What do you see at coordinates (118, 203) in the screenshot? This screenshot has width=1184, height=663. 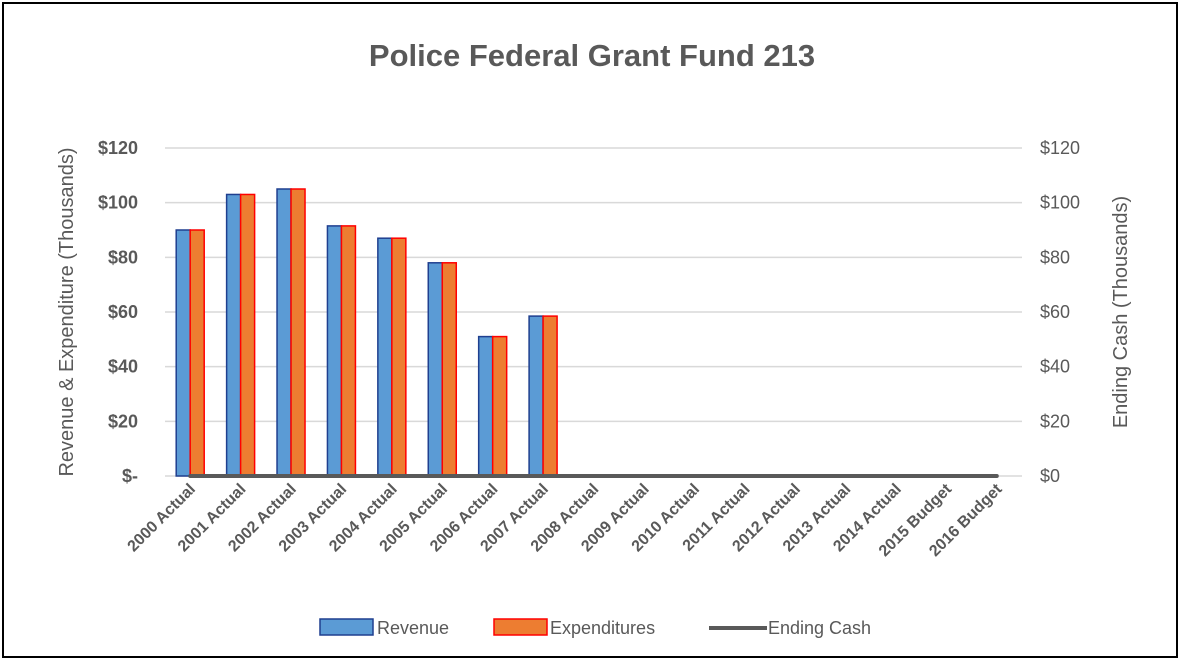 I see `y-tick-label-left: $100` at bounding box center [118, 203].